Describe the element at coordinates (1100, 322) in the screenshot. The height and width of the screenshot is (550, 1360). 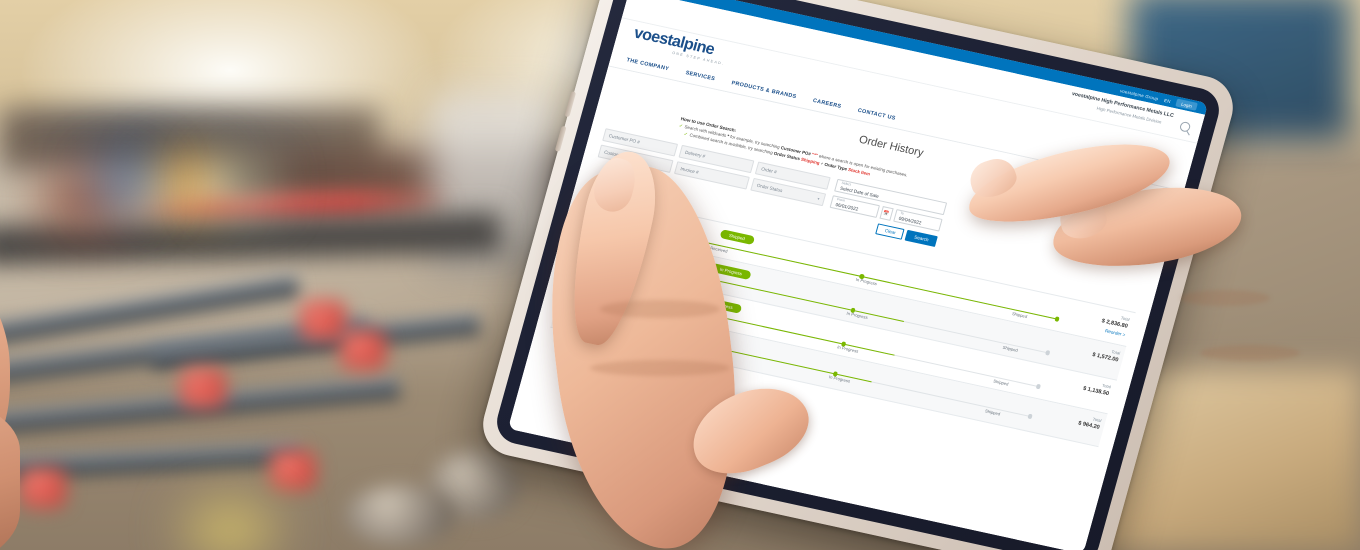
I see `order-totals: Total $ 2,836.80 Reorder >` at that location.